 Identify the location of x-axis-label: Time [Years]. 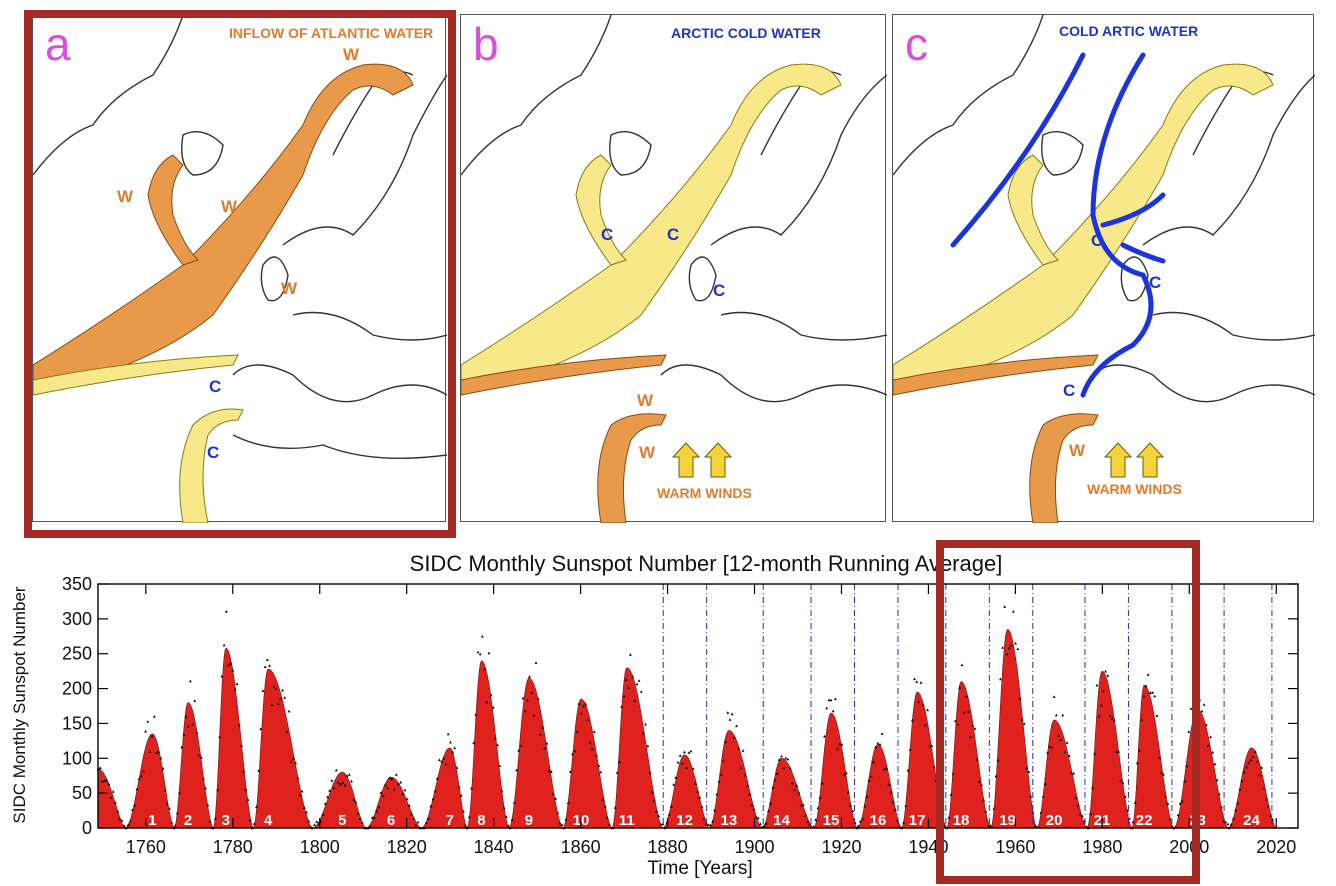
(699, 868).